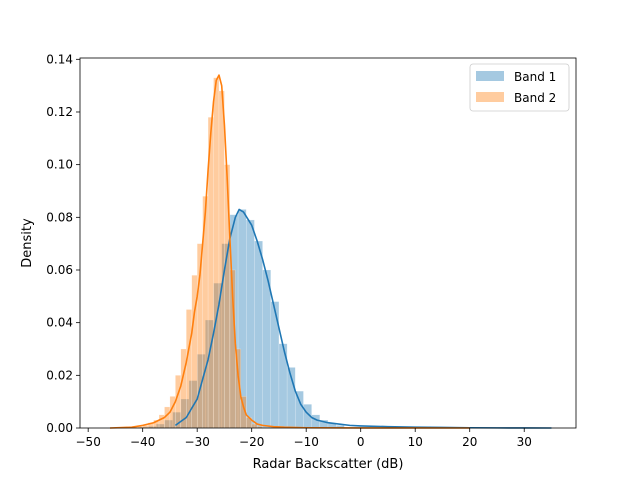 Image resolution: width=640 pixels, height=480 pixels. I want to click on x-axis: −50 −40 −30 −20 −10 0 10 20 30, so click(304, 438).